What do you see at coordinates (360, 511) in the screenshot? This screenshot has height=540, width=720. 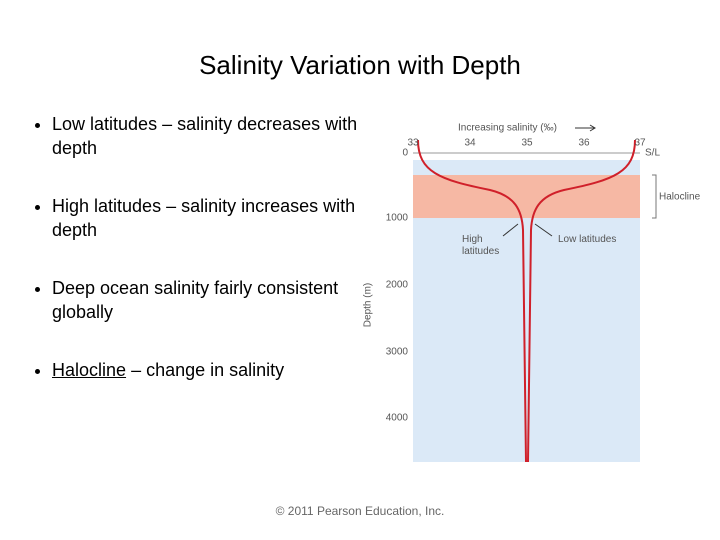 I see `footer: © 2011 Pearson Education, Inc.` at bounding box center [360, 511].